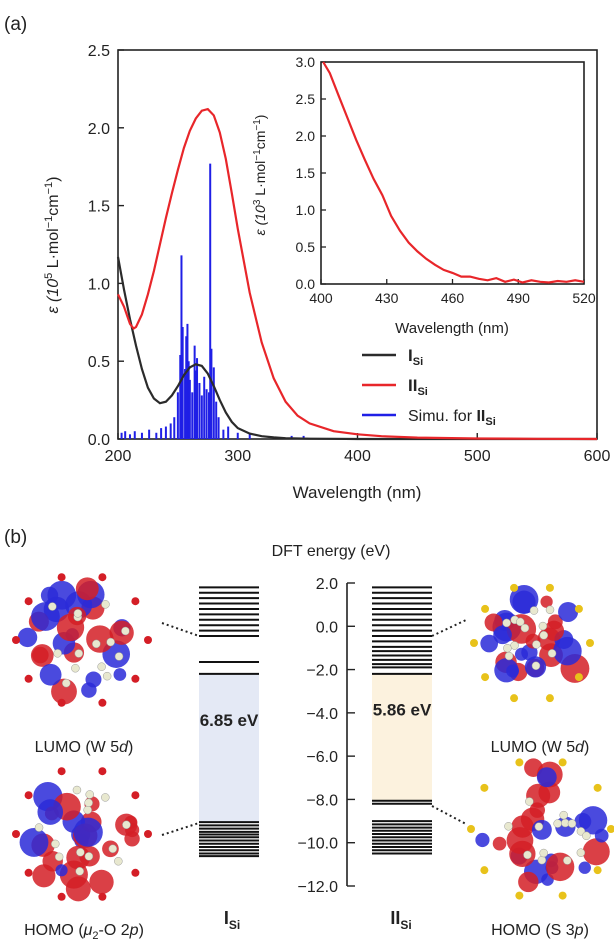 The width and height of the screenshot is (614, 942). I want to click on inset-y-axis-label: ε (103 L·mol−1cm−1), so click(260, 175).